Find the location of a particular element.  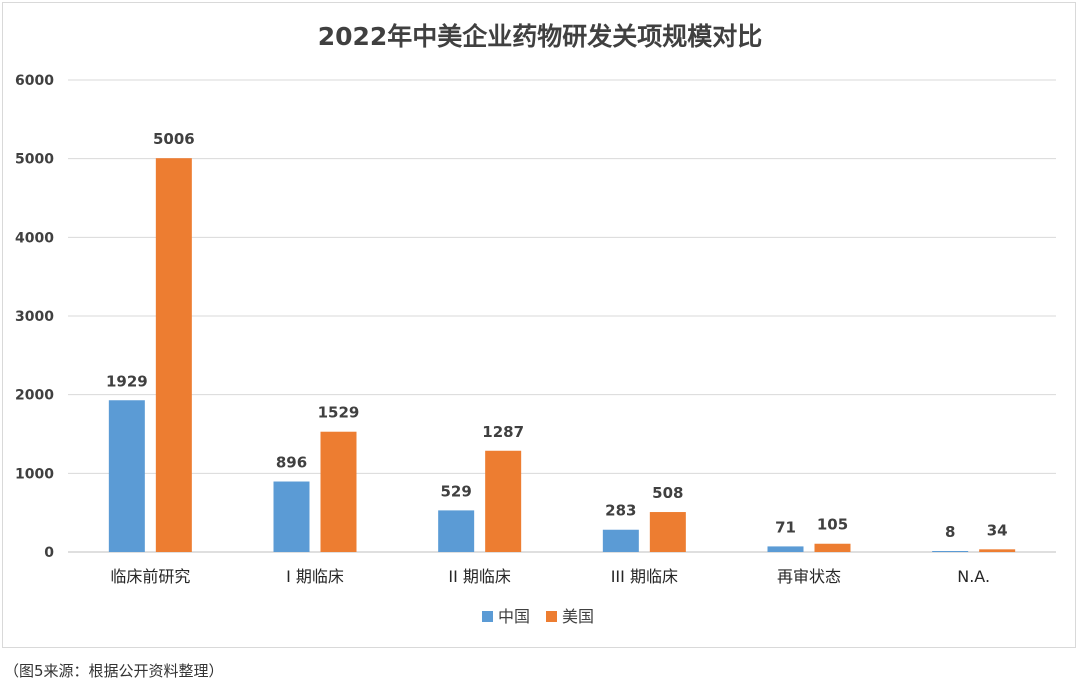

x-category-label: III 期临床 is located at coordinates (644, 576).